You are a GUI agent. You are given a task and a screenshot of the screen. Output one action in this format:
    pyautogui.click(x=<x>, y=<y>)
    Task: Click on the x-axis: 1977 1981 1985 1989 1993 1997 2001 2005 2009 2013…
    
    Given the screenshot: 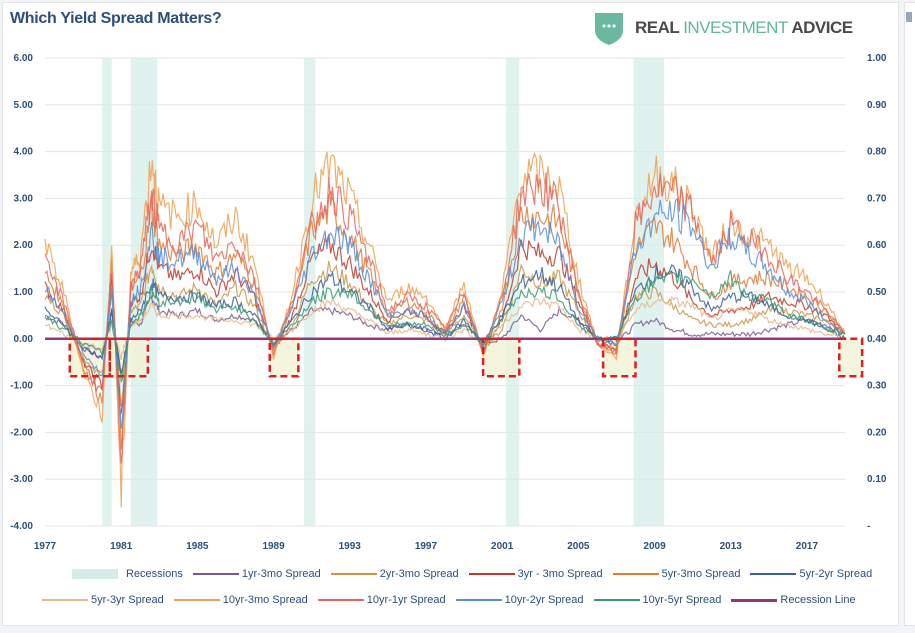 What is the action you would take?
    pyautogui.click(x=426, y=546)
    